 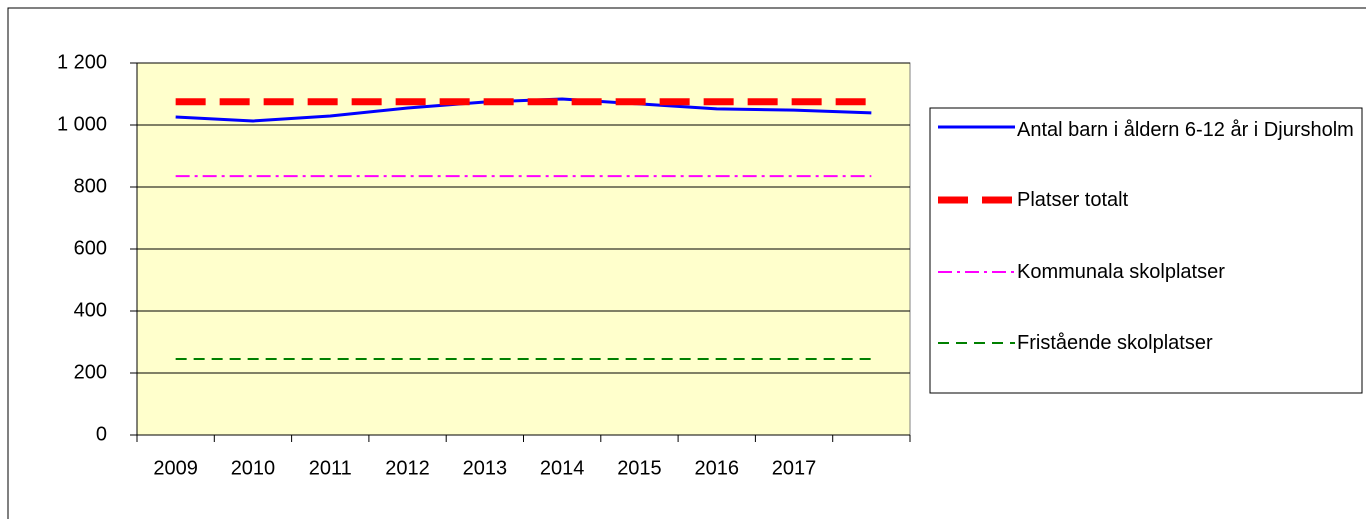 What do you see at coordinates (1115, 343) in the screenshot?
I see `legend-label: Fristående skolplatser` at bounding box center [1115, 343].